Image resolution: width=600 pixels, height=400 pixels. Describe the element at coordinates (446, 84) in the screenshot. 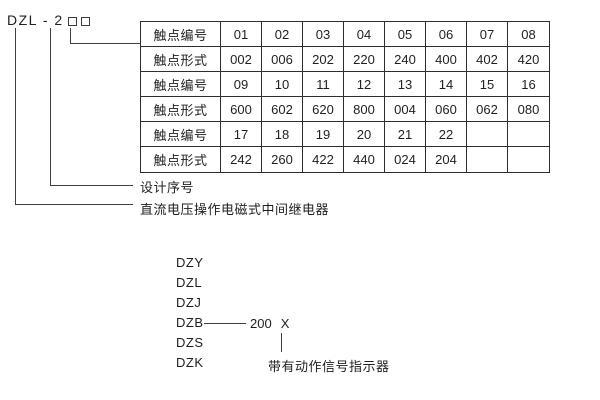

I see `value-cell: 14` at that location.